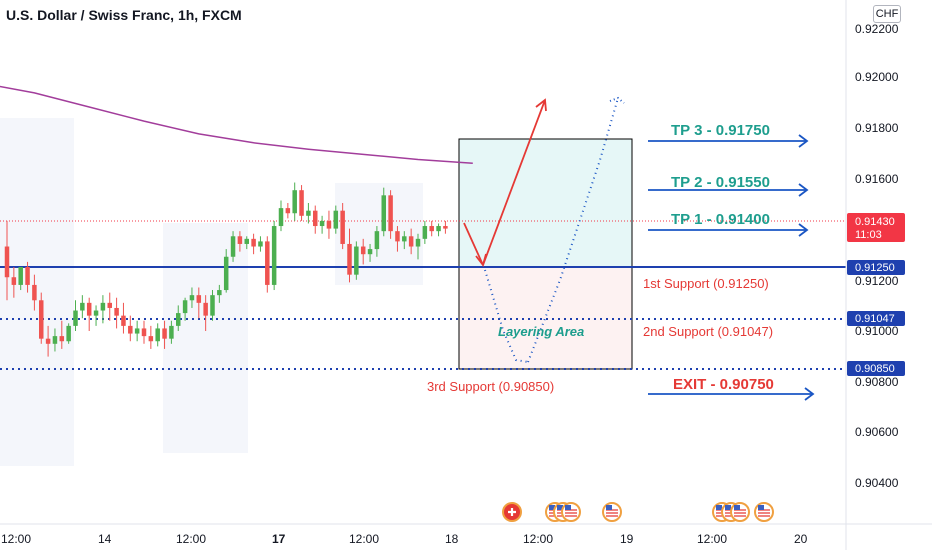 This screenshot has width=932, height=550. What do you see at coordinates (544, 229) in the screenshot?
I see `projection-arrows` at bounding box center [544, 229].